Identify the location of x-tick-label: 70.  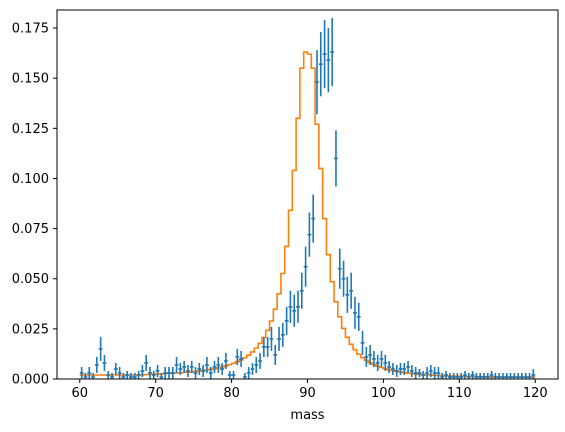
(155, 393).